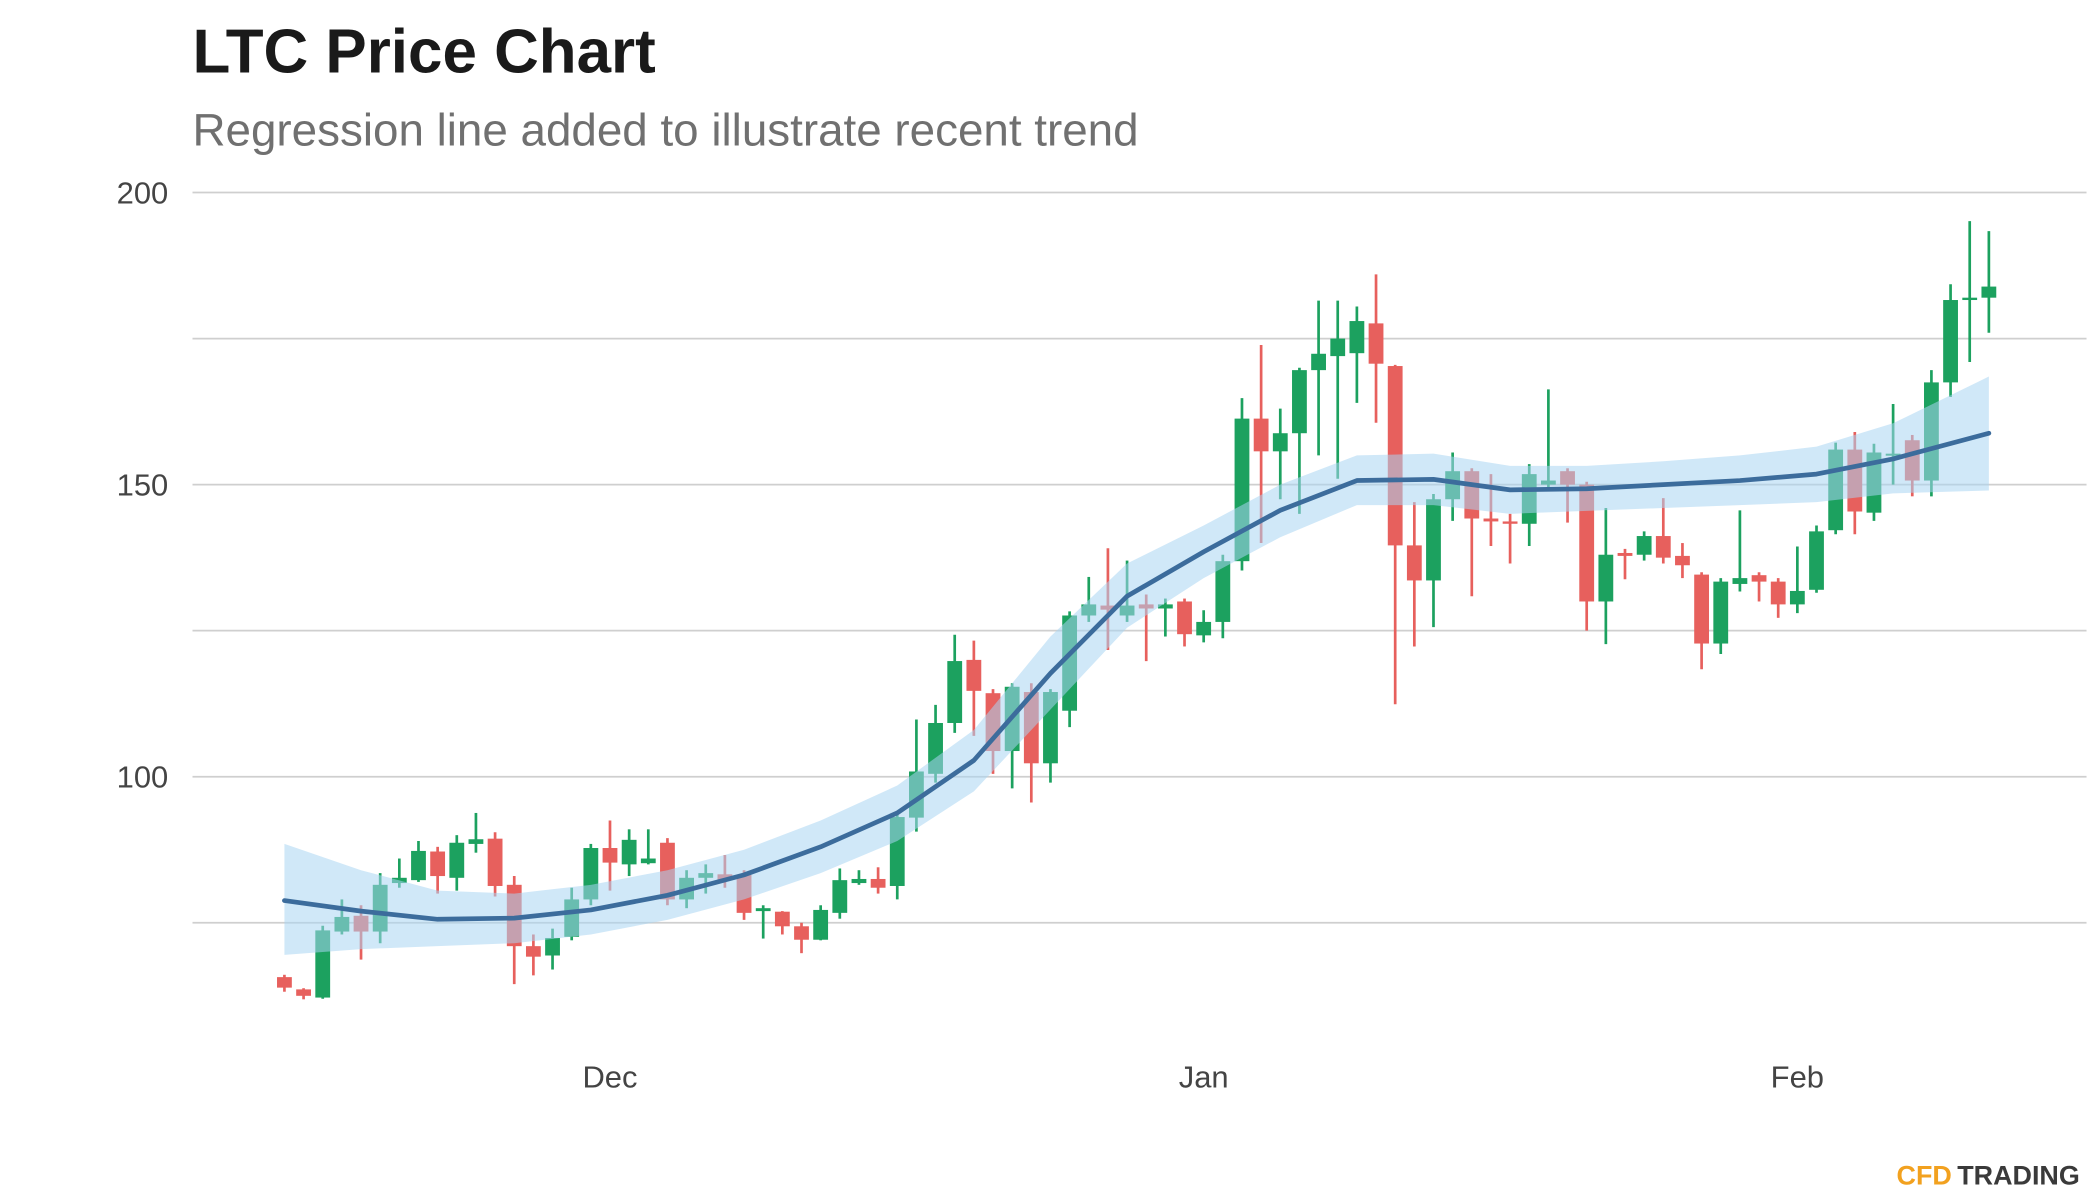 The image size is (2100, 1200). What do you see at coordinates (2018, 1176) in the screenshot?
I see `brand-part: TRADING` at bounding box center [2018, 1176].